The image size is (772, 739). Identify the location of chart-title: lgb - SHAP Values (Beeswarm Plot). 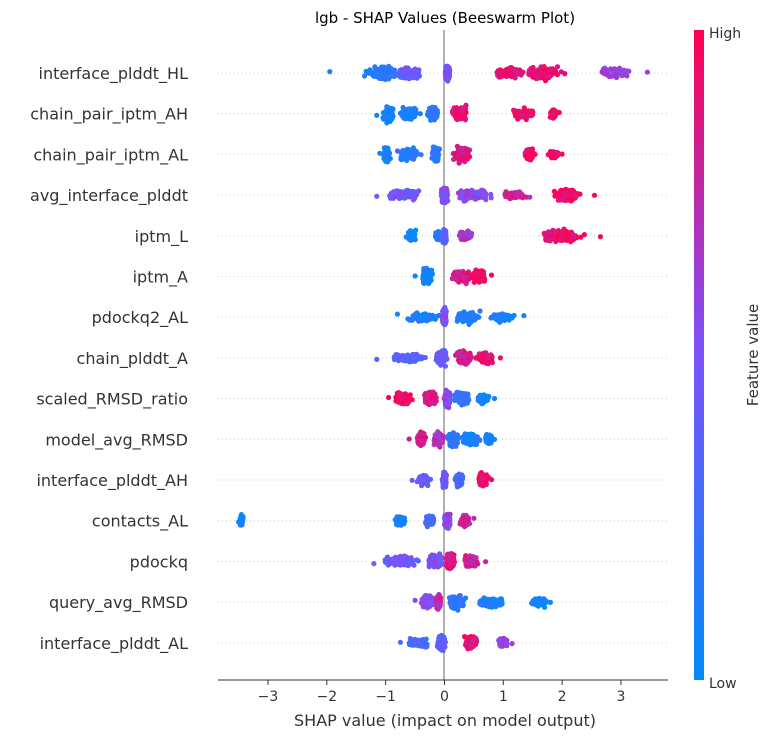
(445, 18).